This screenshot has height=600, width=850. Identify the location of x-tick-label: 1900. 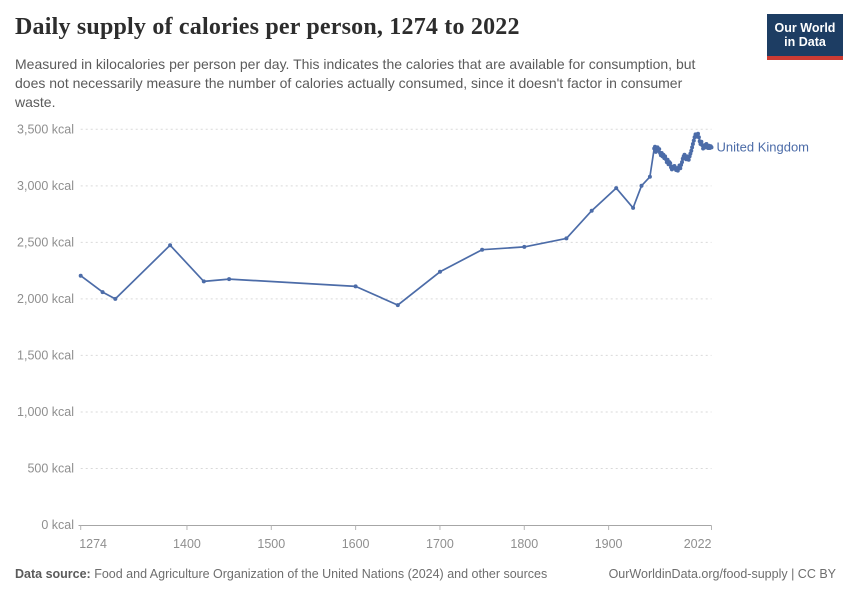
(609, 544).